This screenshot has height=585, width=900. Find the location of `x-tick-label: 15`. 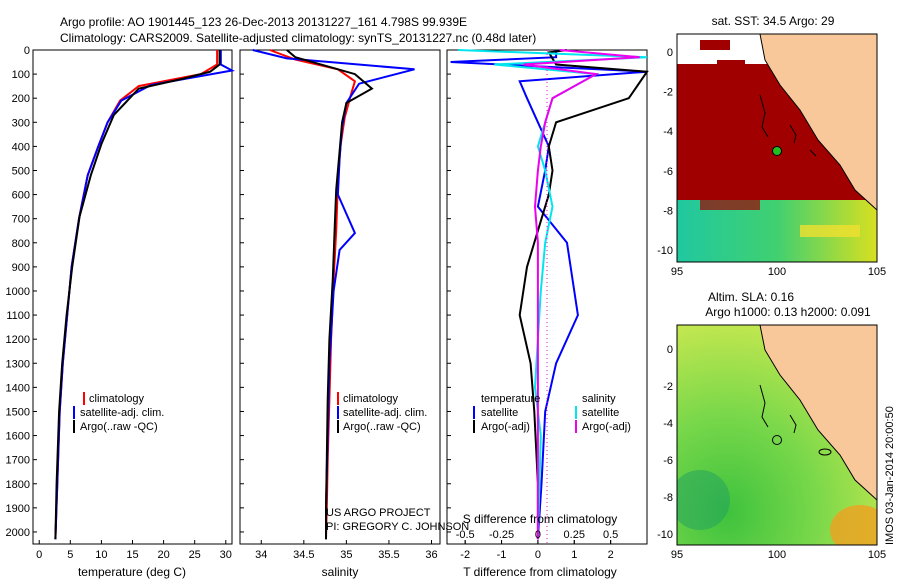

x-tick-label: 15 is located at coordinates (132, 555).